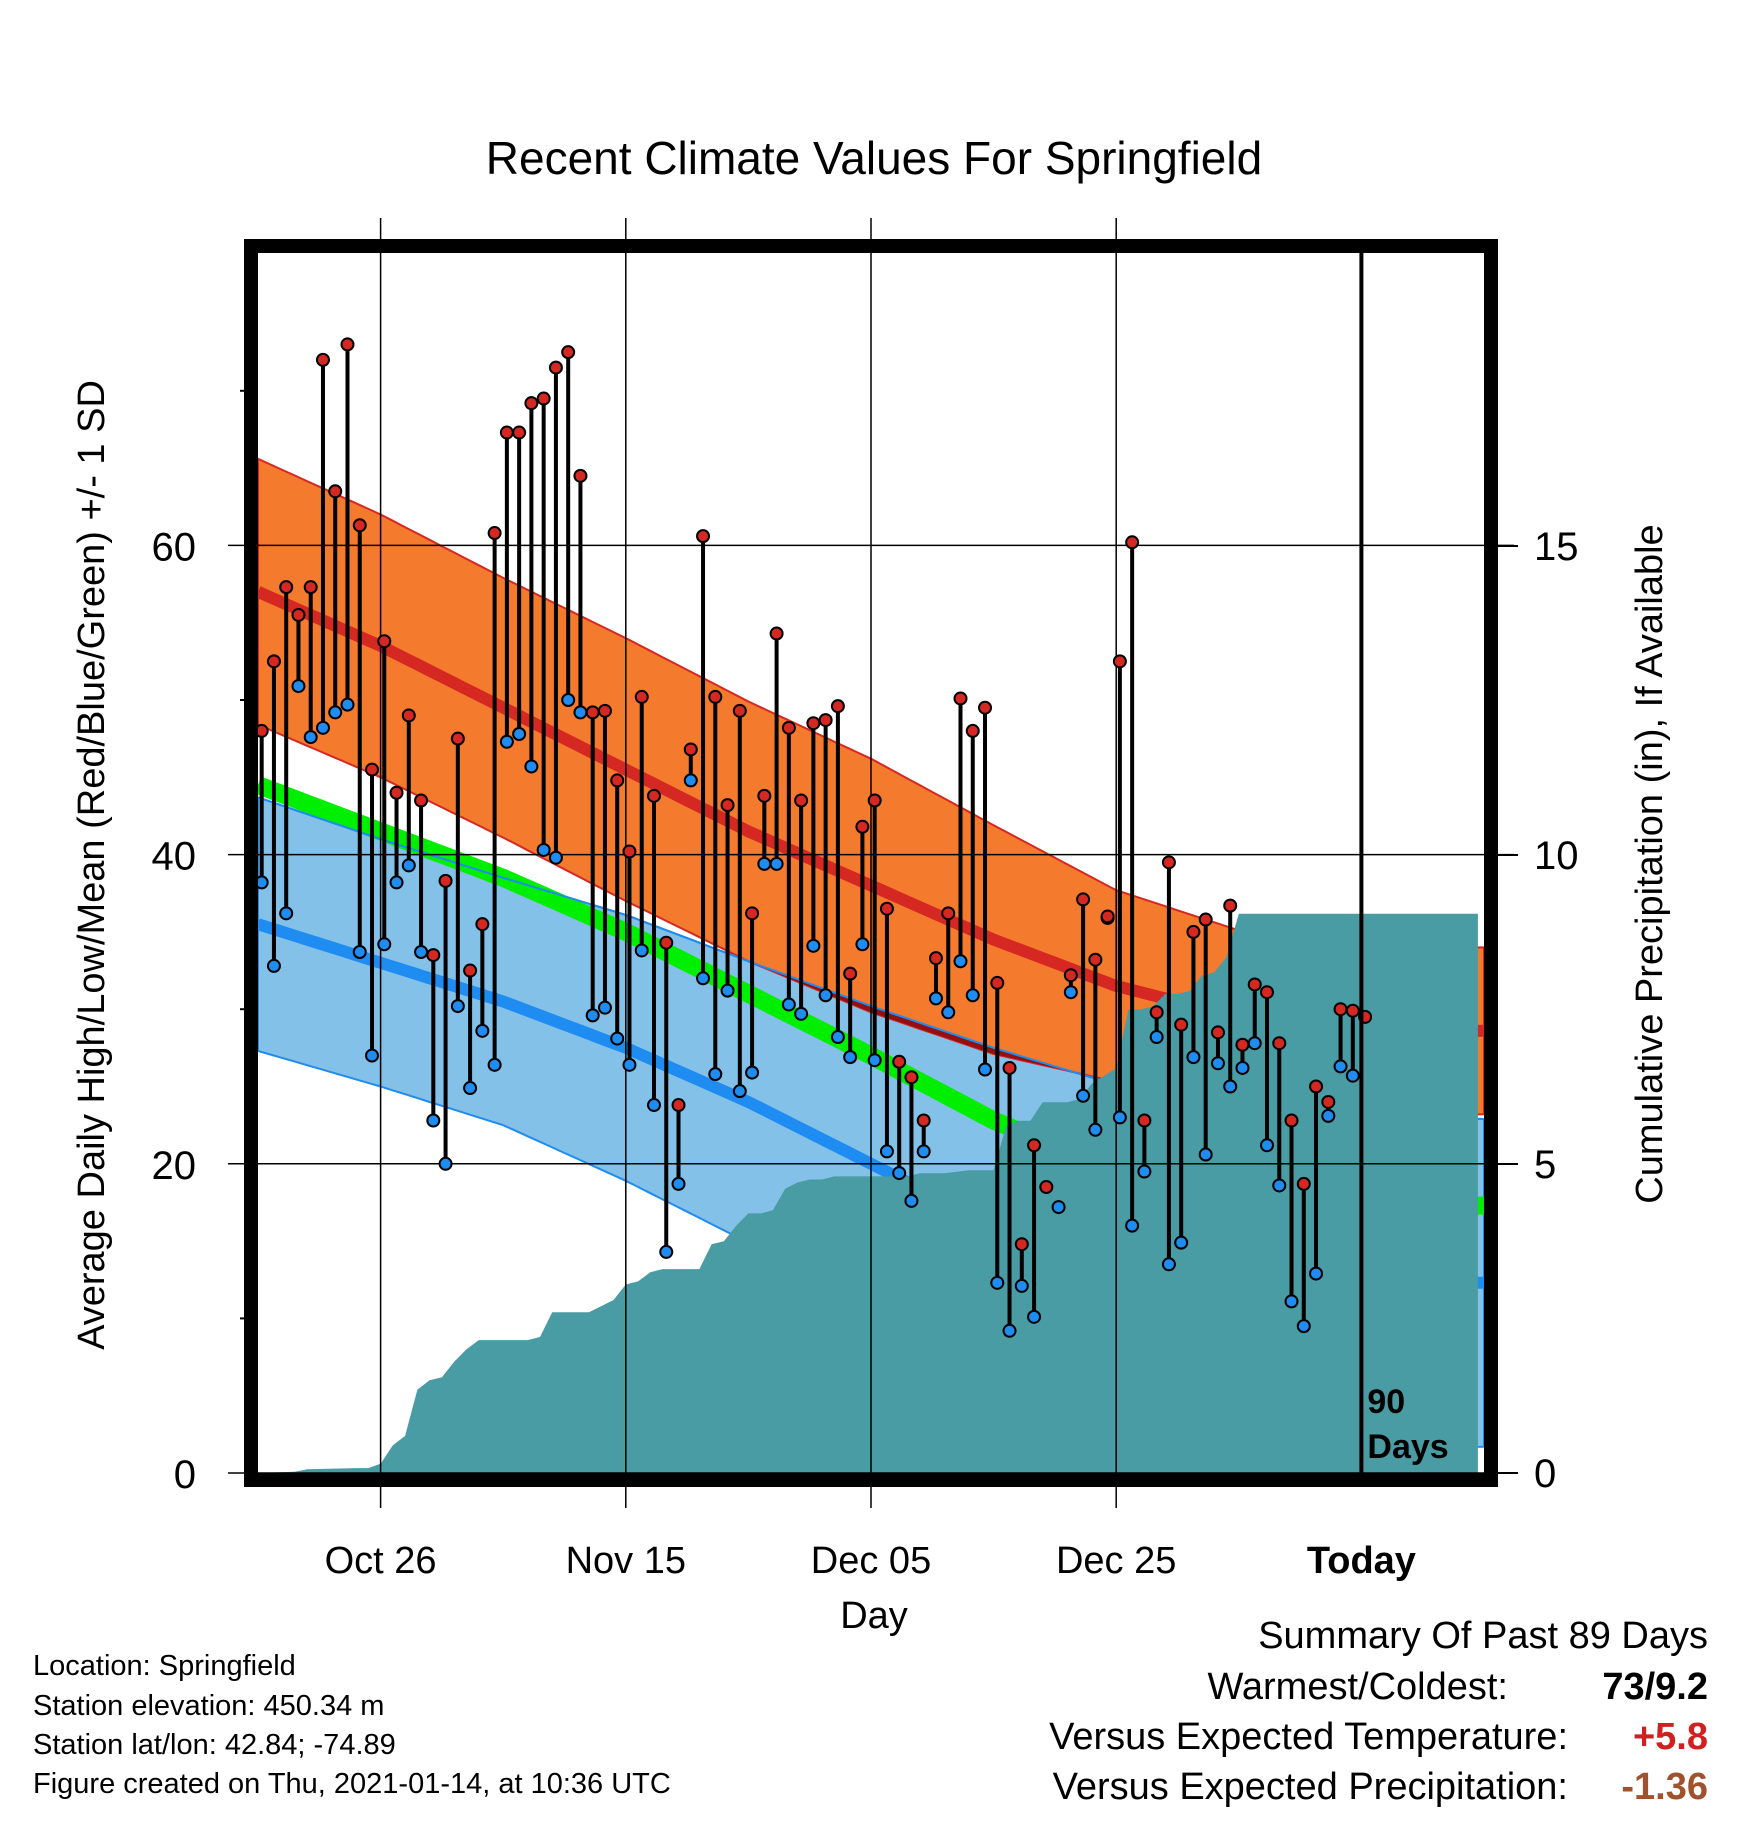  Describe the element at coordinates (871, 1561) in the screenshot. I see `x-tick-label-2: Dec 05` at that location.